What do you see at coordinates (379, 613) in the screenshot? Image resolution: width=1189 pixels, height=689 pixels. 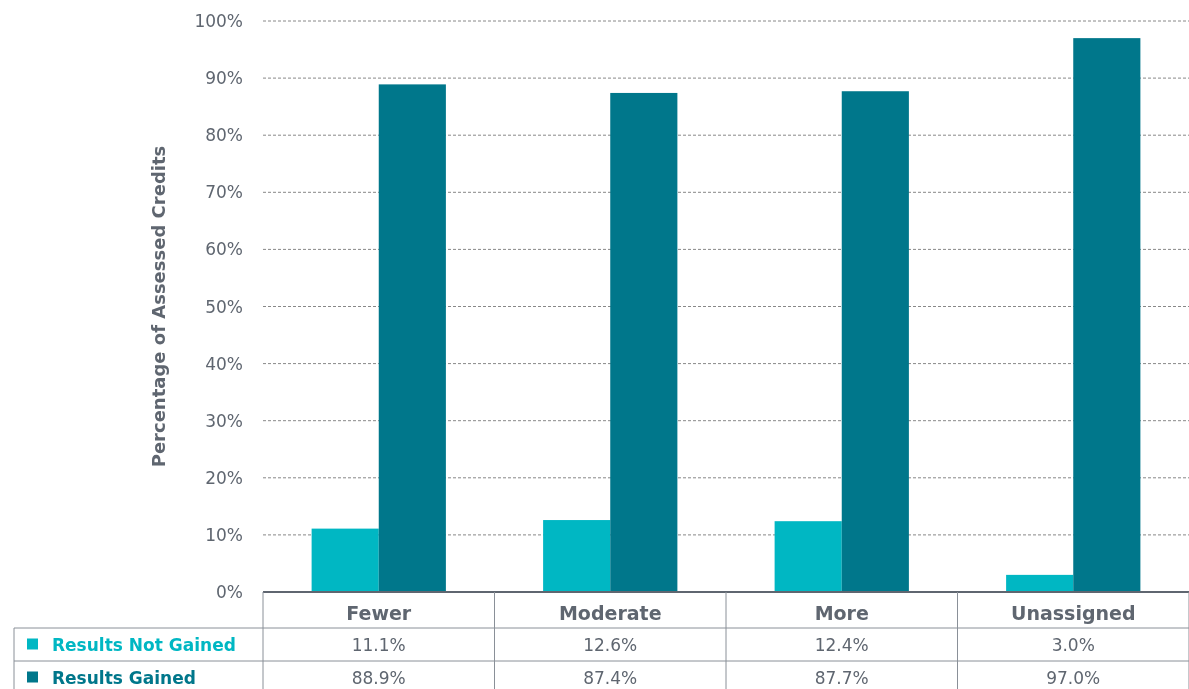 I see `x-tick-label: Fewer` at bounding box center [379, 613].